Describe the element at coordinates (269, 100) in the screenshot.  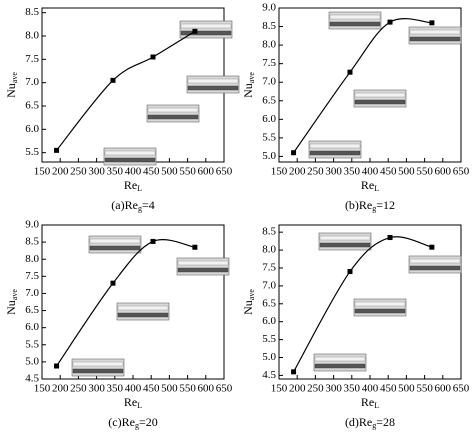
I see `y-tick-label: 6.5` at that location.